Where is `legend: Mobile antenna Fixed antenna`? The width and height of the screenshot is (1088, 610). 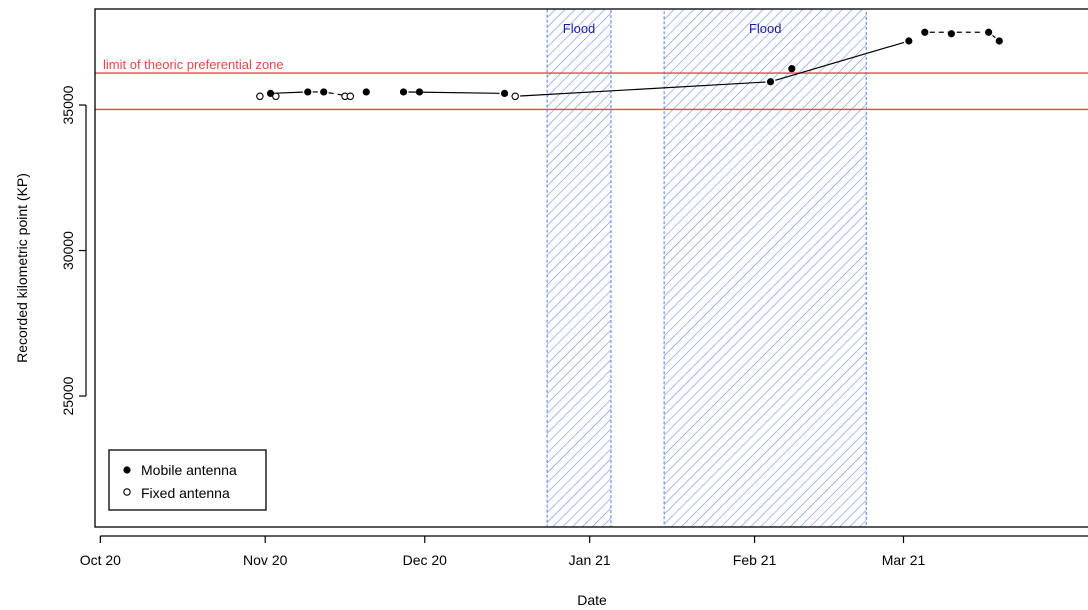
legend: Mobile antenna Fixed antenna is located at coordinates (187, 480).